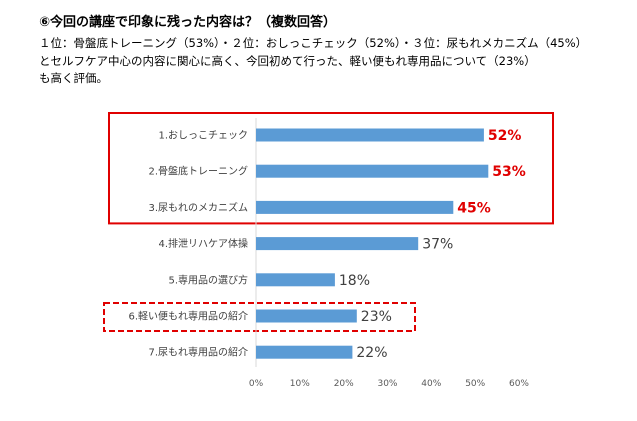  What do you see at coordinates (509, 172) in the screenshot?
I see `value-label-2: 53%` at bounding box center [509, 172].